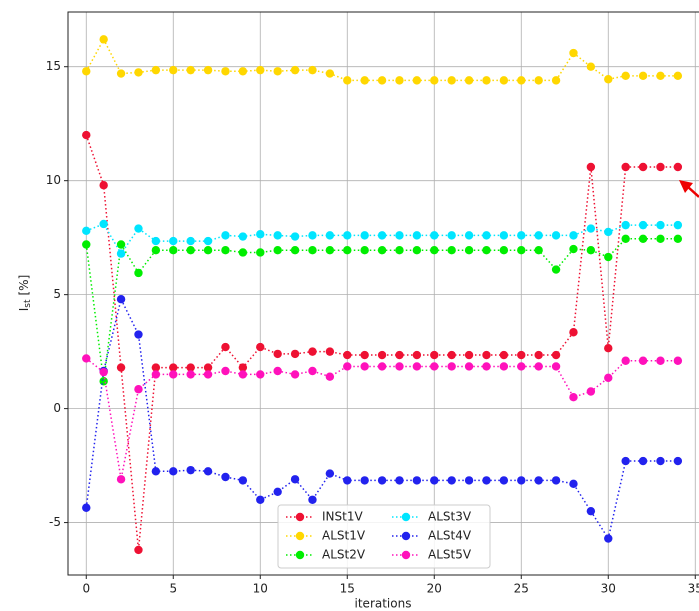 The width and height of the screenshot is (699, 611). Describe the element at coordinates (384, 536) in the screenshot. I see `legend-box` at that location.